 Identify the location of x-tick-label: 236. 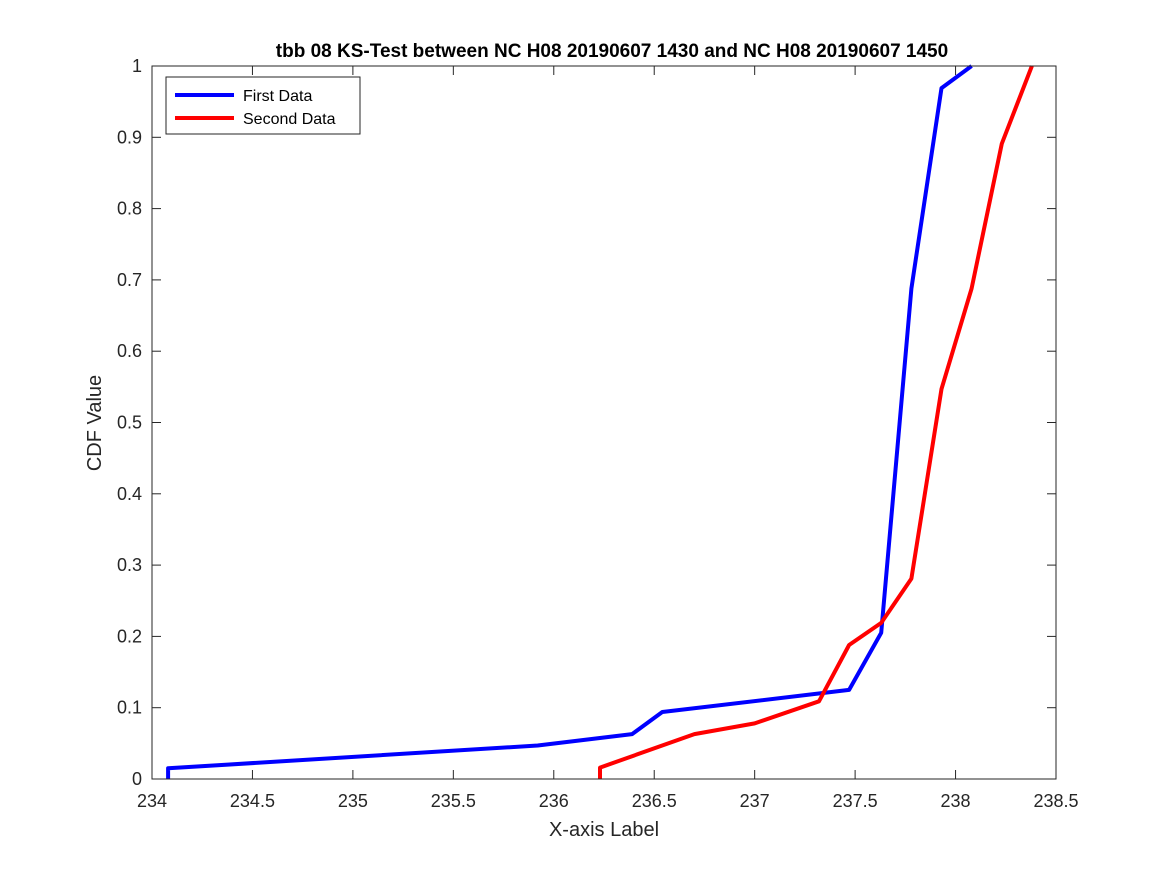
(554, 801).